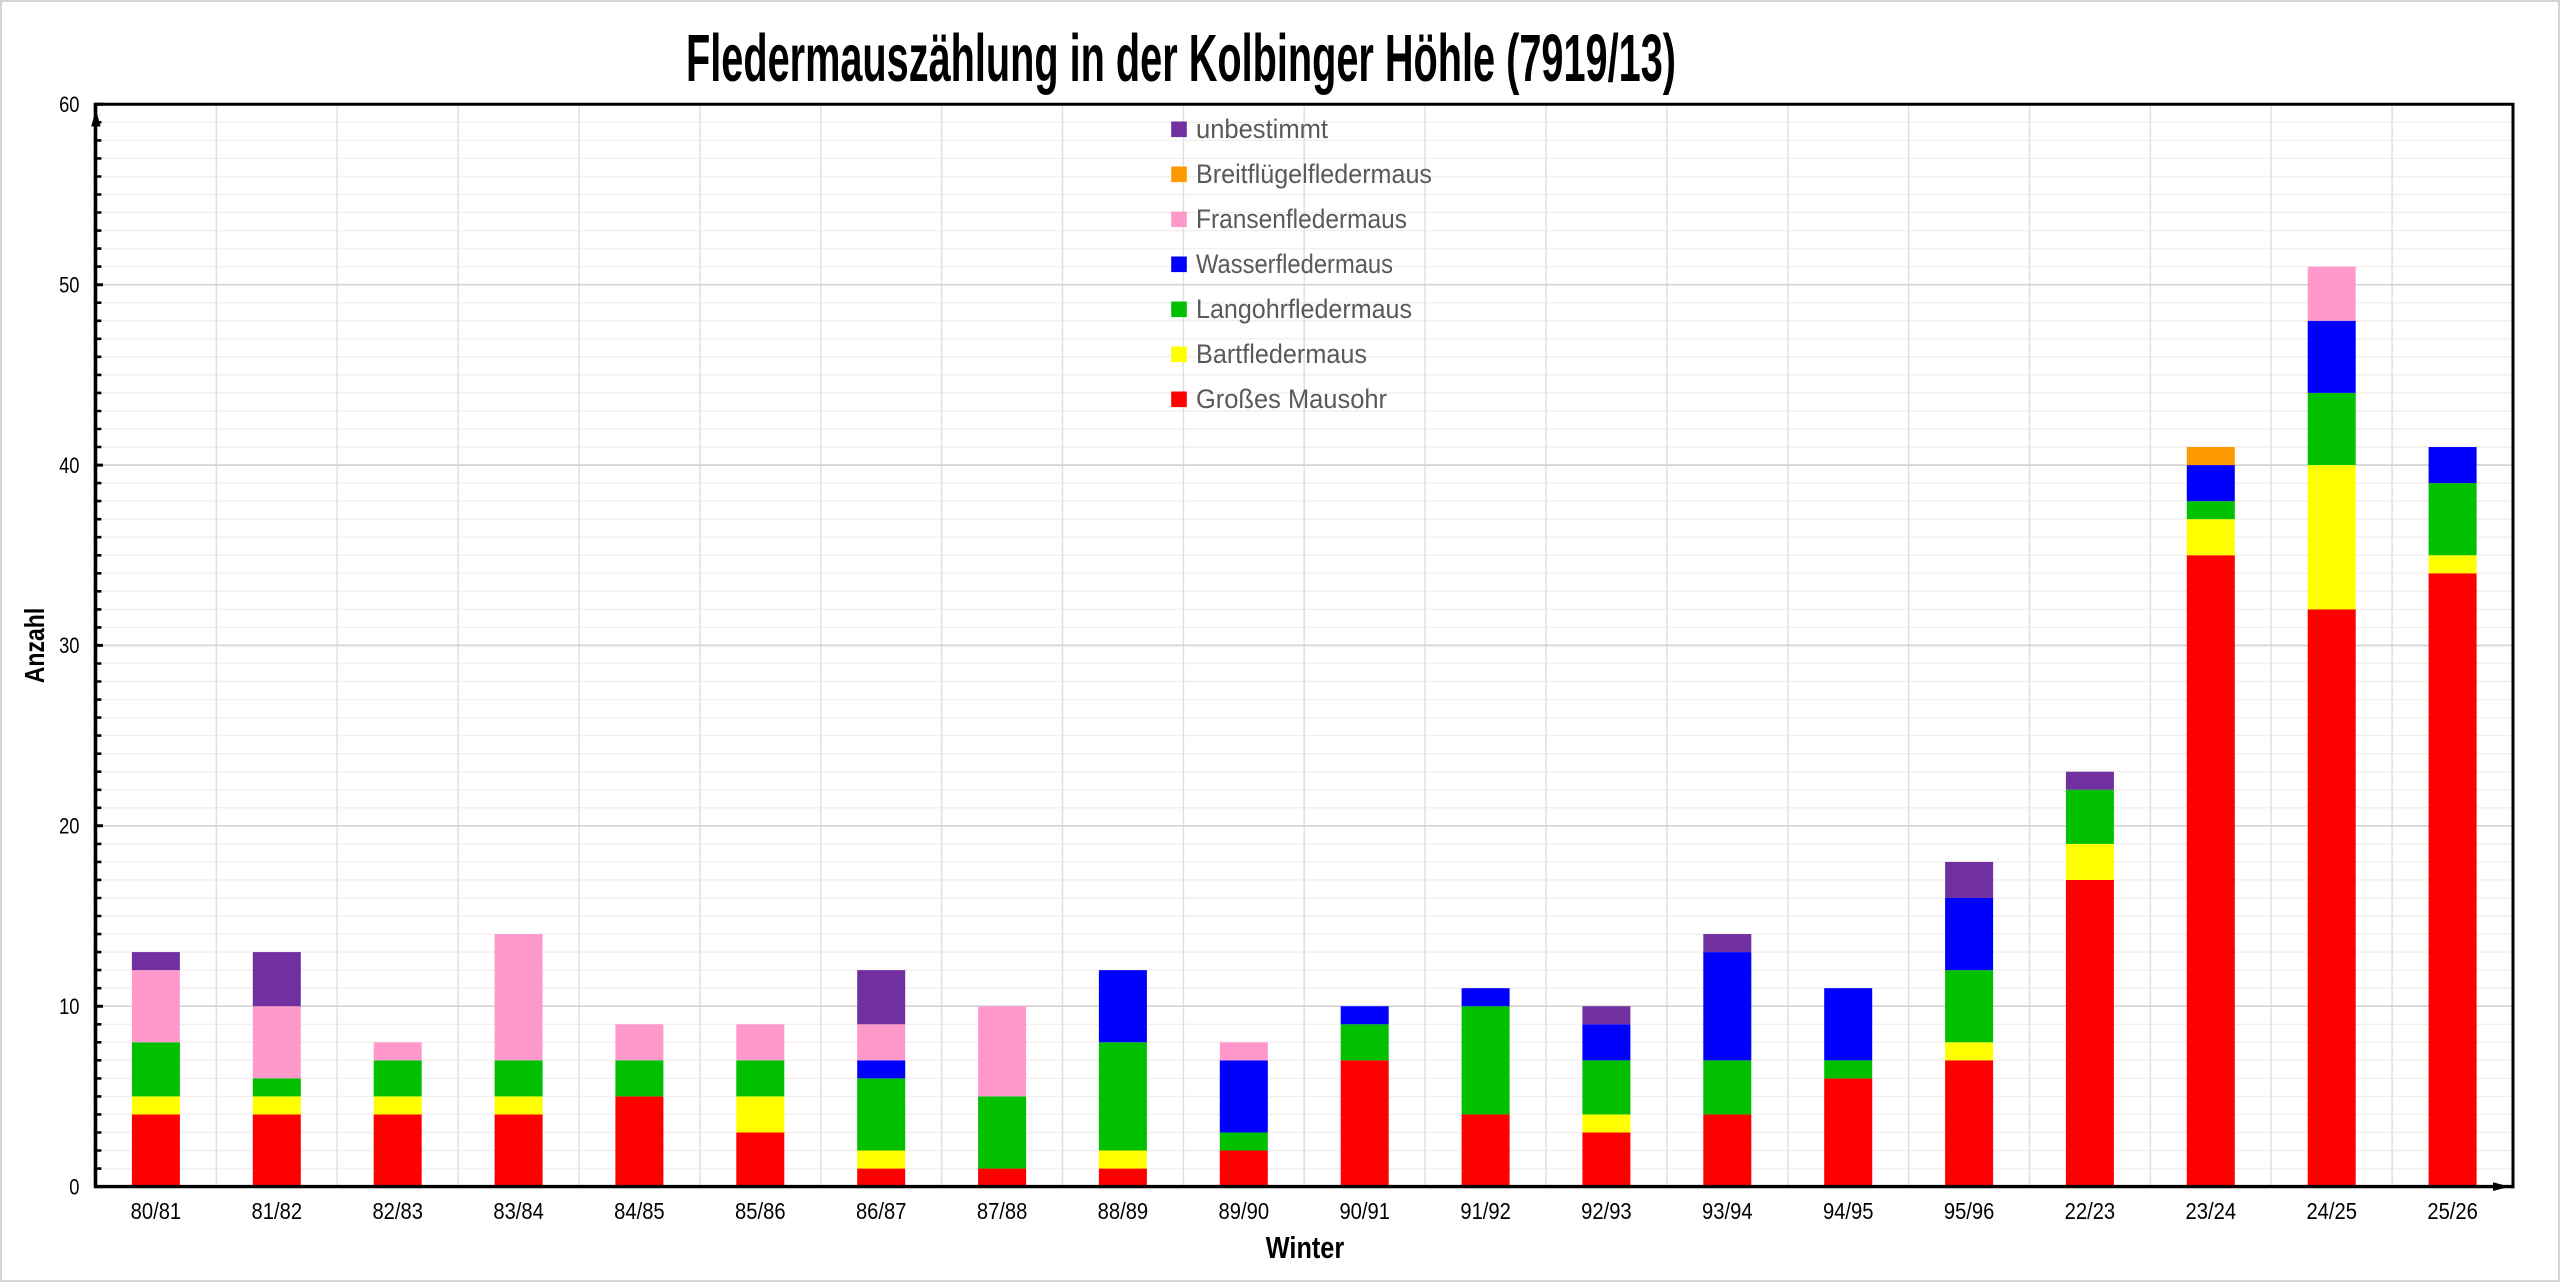 The width and height of the screenshot is (2560, 1287). Describe the element at coordinates (2211, 1211) in the screenshot. I see `svg-text: 23/24` at that location.